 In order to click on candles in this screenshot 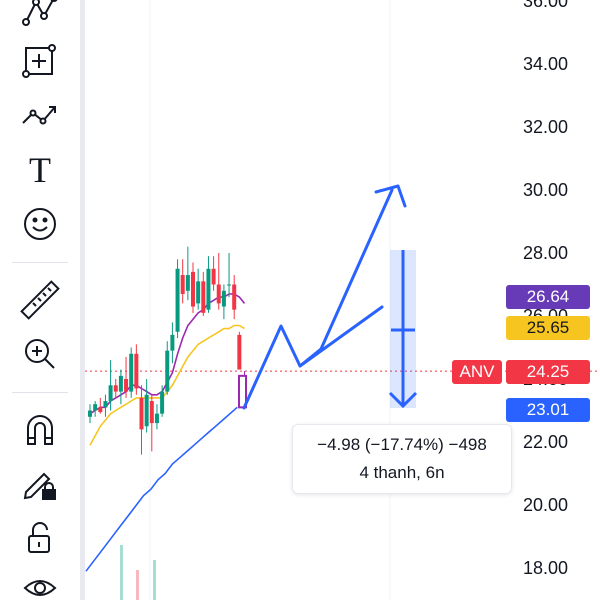, I will do `click(167, 350)`.